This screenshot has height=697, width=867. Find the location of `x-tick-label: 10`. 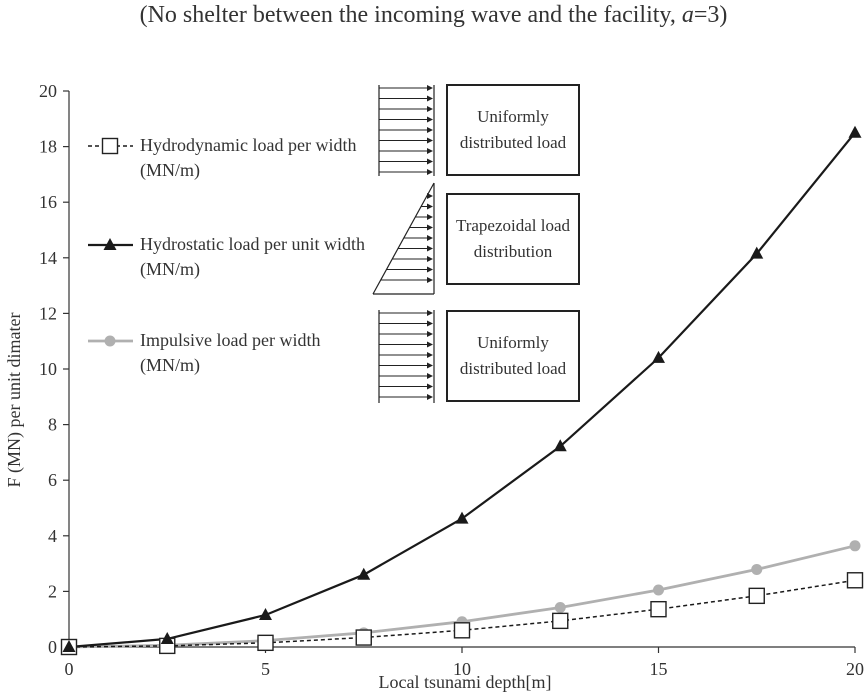

x-tick-label: 10 is located at coordinates (462, 669).